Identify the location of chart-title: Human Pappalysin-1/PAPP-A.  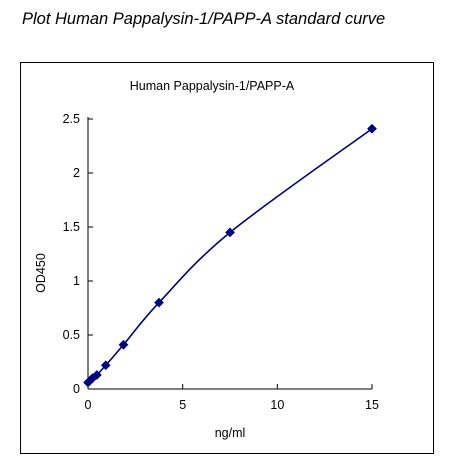
(212, 86).